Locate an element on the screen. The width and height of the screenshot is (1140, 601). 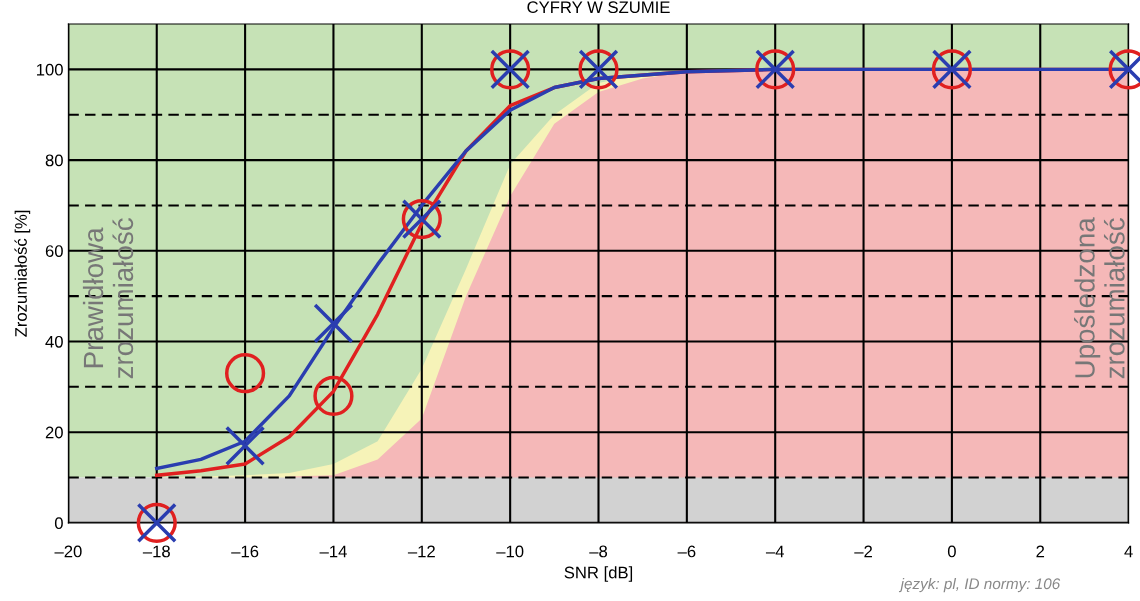
x-axis-title: SNR [dB] is located at coordinates (598, 574).